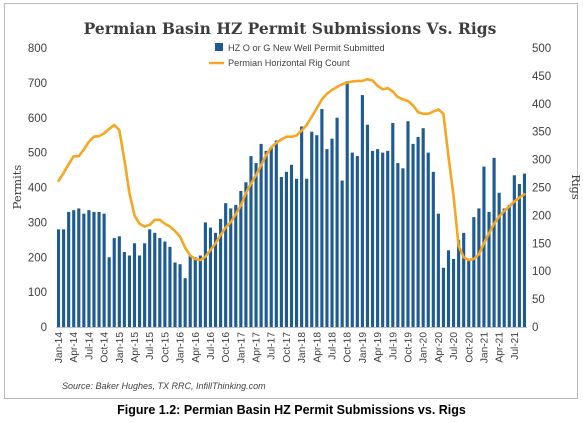 This screenshot has width=583, height=423. What do you see at coordinates (165, 347) in the screenshot?
I see `x-tick-label: Oct-15` at bounding box center [165, 347].